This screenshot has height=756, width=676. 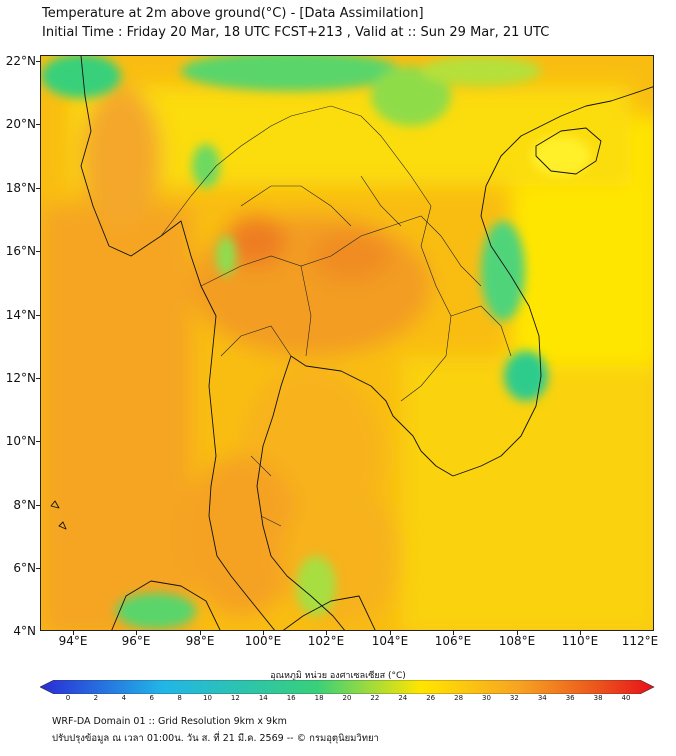 What do you see at coordinates (124, 698) in the screenshot?
I see `colorbar-tick-label: 4` at bounding box center [124, 698].